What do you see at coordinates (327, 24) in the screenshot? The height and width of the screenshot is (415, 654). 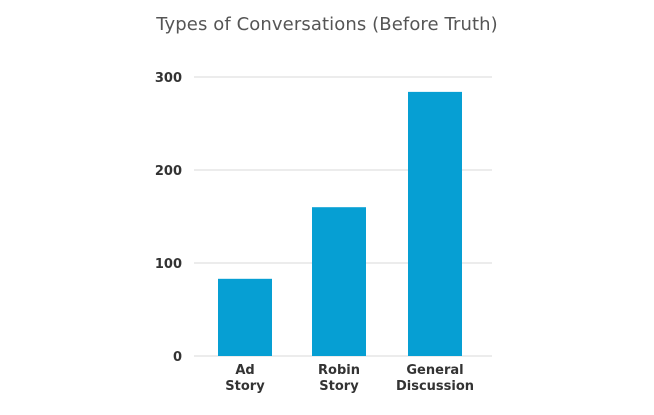 I see `chart-title: Types of Conversations (Before Truth)` at bounding box center [327, 24].